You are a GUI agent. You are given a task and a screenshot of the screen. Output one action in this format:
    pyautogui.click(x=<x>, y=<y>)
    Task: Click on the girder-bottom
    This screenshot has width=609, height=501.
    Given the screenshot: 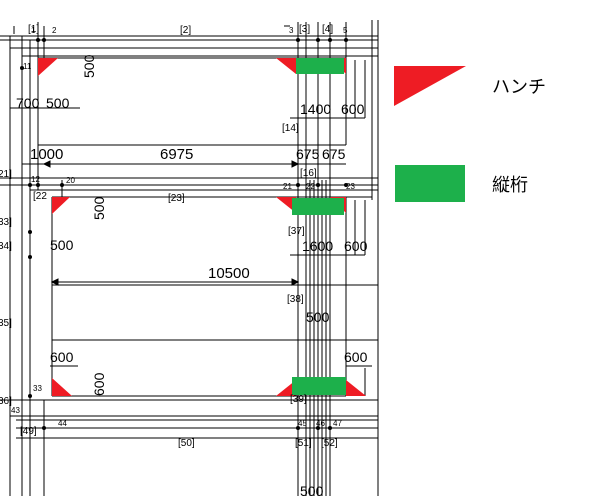 What is the action you would take?
    pyautogui.click(x=319, y=386)
    